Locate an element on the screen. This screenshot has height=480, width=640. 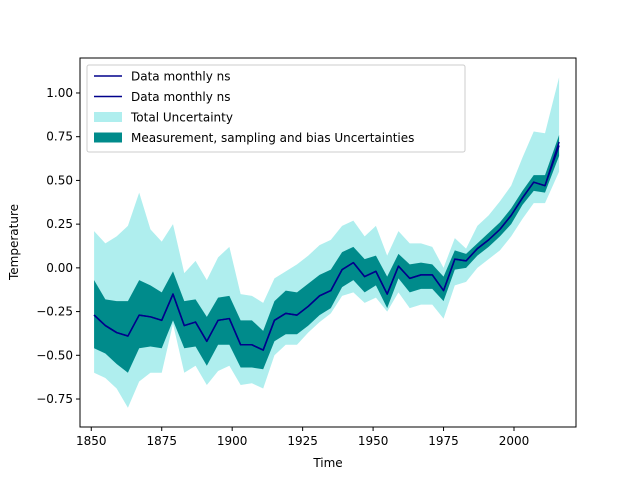
x-axis-ticks: 1850 1875 1900 1925 1950 1975 2000 is located at coordinates (302, 437).